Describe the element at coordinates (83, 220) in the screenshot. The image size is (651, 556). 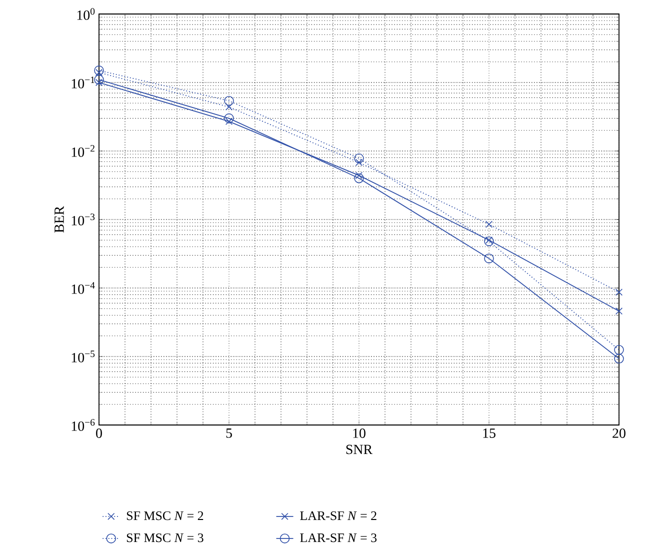
I see `y-tick-label: 10$^{−3}$` at that location.